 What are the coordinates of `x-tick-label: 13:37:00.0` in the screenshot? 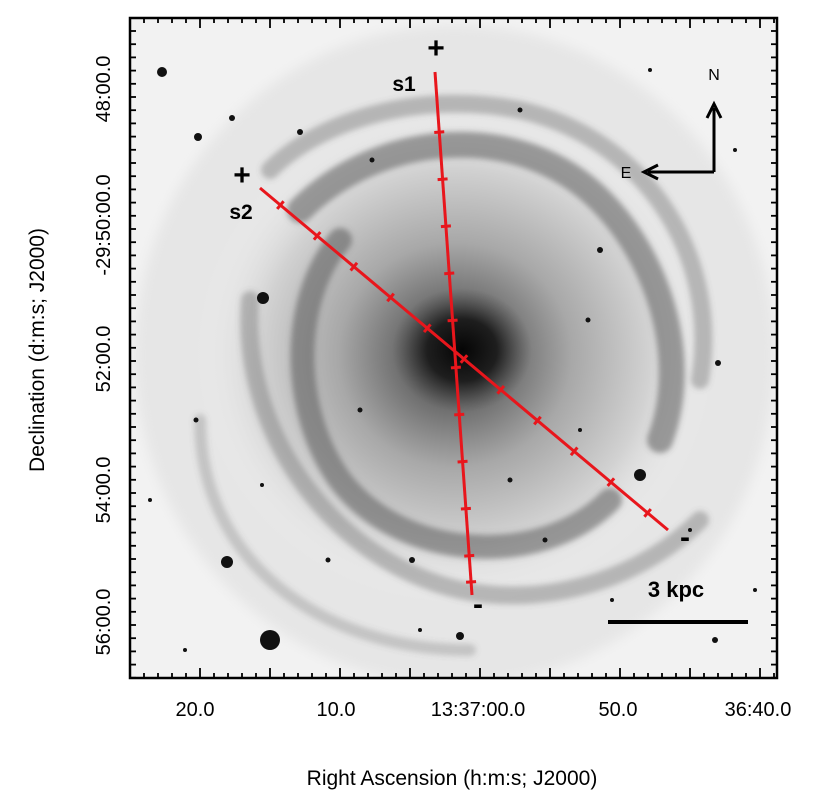 It's located at (478, 710).